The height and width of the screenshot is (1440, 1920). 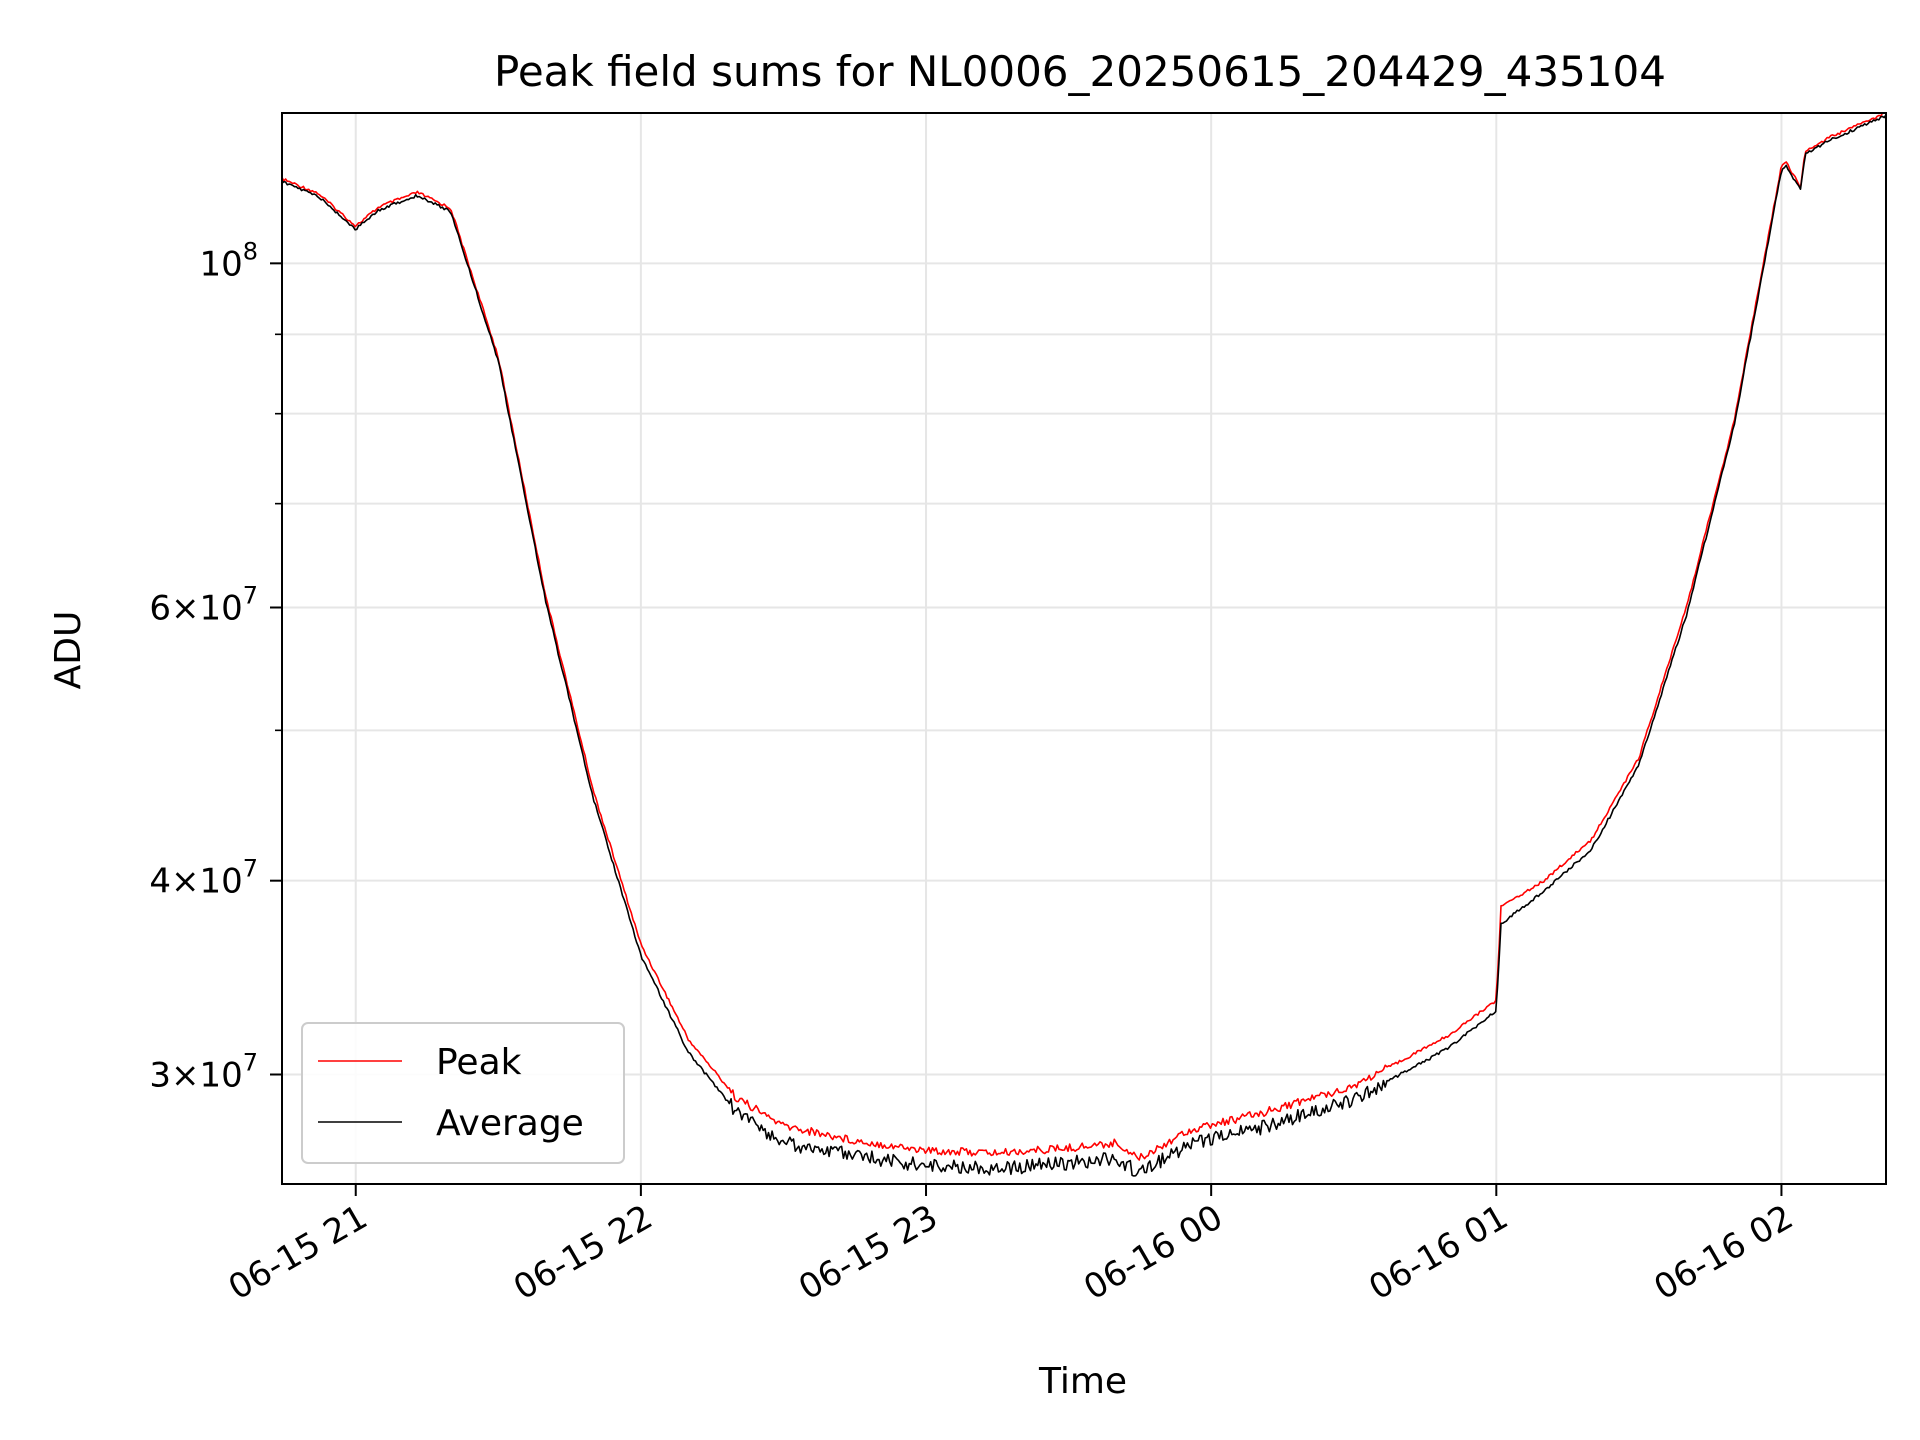 I want to click on y-tick-label-1: 6×107, so click(x=203, y=605).